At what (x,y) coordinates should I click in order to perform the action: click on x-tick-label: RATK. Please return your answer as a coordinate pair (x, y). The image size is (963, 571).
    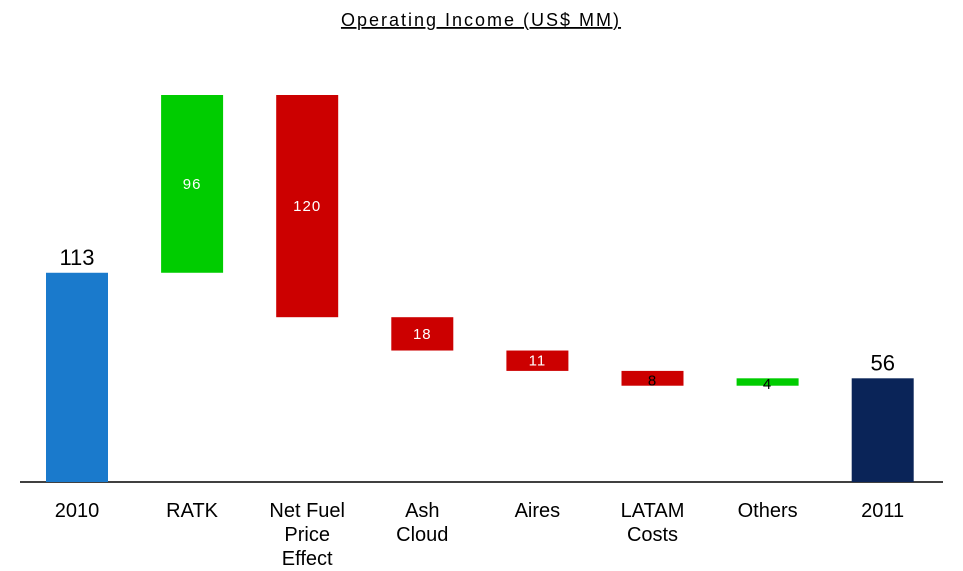
    Looking at the image, I should click on (192, 511).